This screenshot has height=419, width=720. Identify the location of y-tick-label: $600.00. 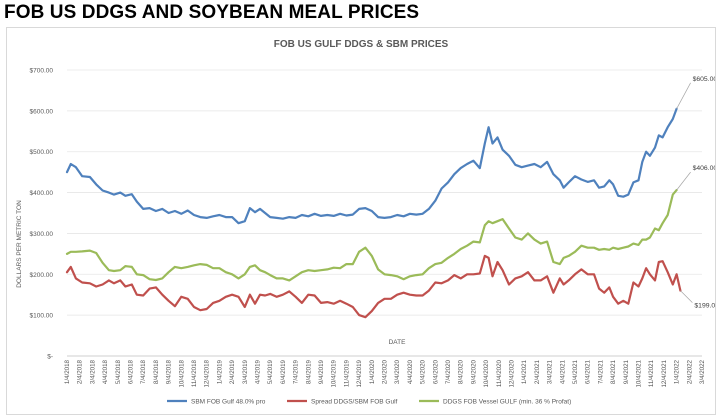
(42, 111).